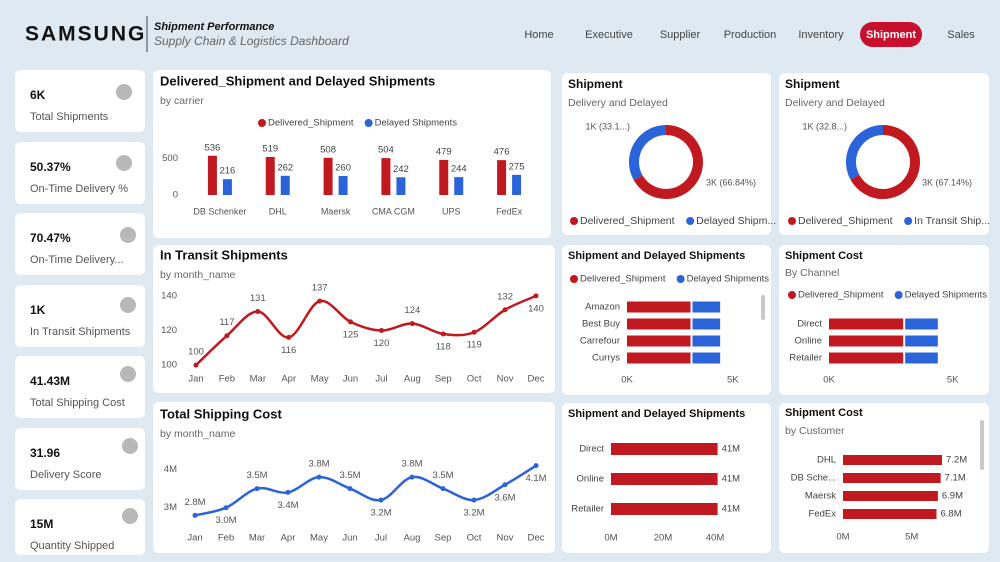 Image resolution: width=1000 pixels, height=562 pixels. What do you see at coordinates (602, 307) in the screenshot?
I see `y-tick-label: Amazon` at bounding box center [602, 307].